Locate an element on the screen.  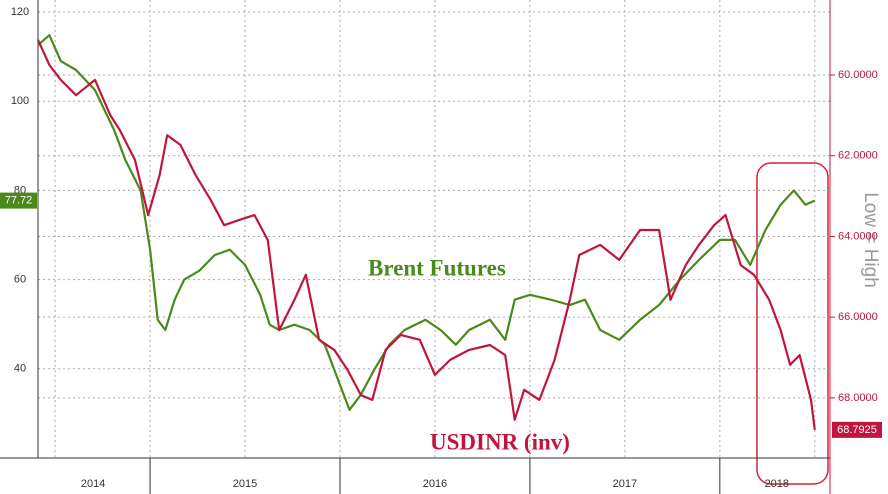
y2-tick-label: 62.0000 is located at coordinates (858, 156).